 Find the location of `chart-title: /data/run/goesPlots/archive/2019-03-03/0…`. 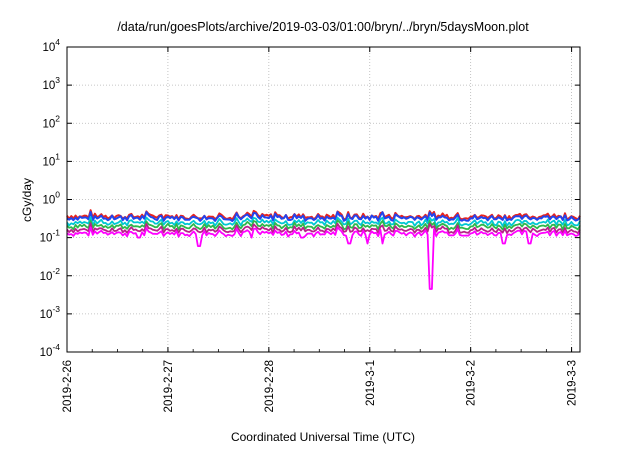

chart-title: /data/run/goesPlots/archive/2019-03-03/0… is located at coordinates (323, 27).